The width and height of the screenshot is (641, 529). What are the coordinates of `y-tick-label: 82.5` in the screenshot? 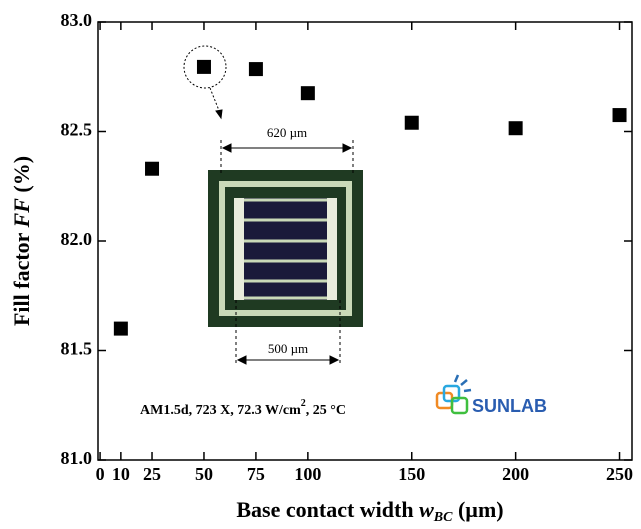 It's located at (77, 130).